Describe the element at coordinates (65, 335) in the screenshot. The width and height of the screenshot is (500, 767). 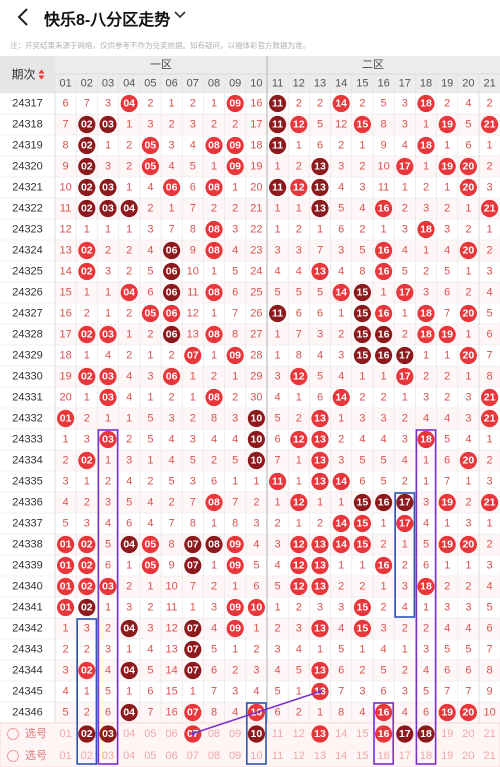
I see `miss-count: 17` at that location.